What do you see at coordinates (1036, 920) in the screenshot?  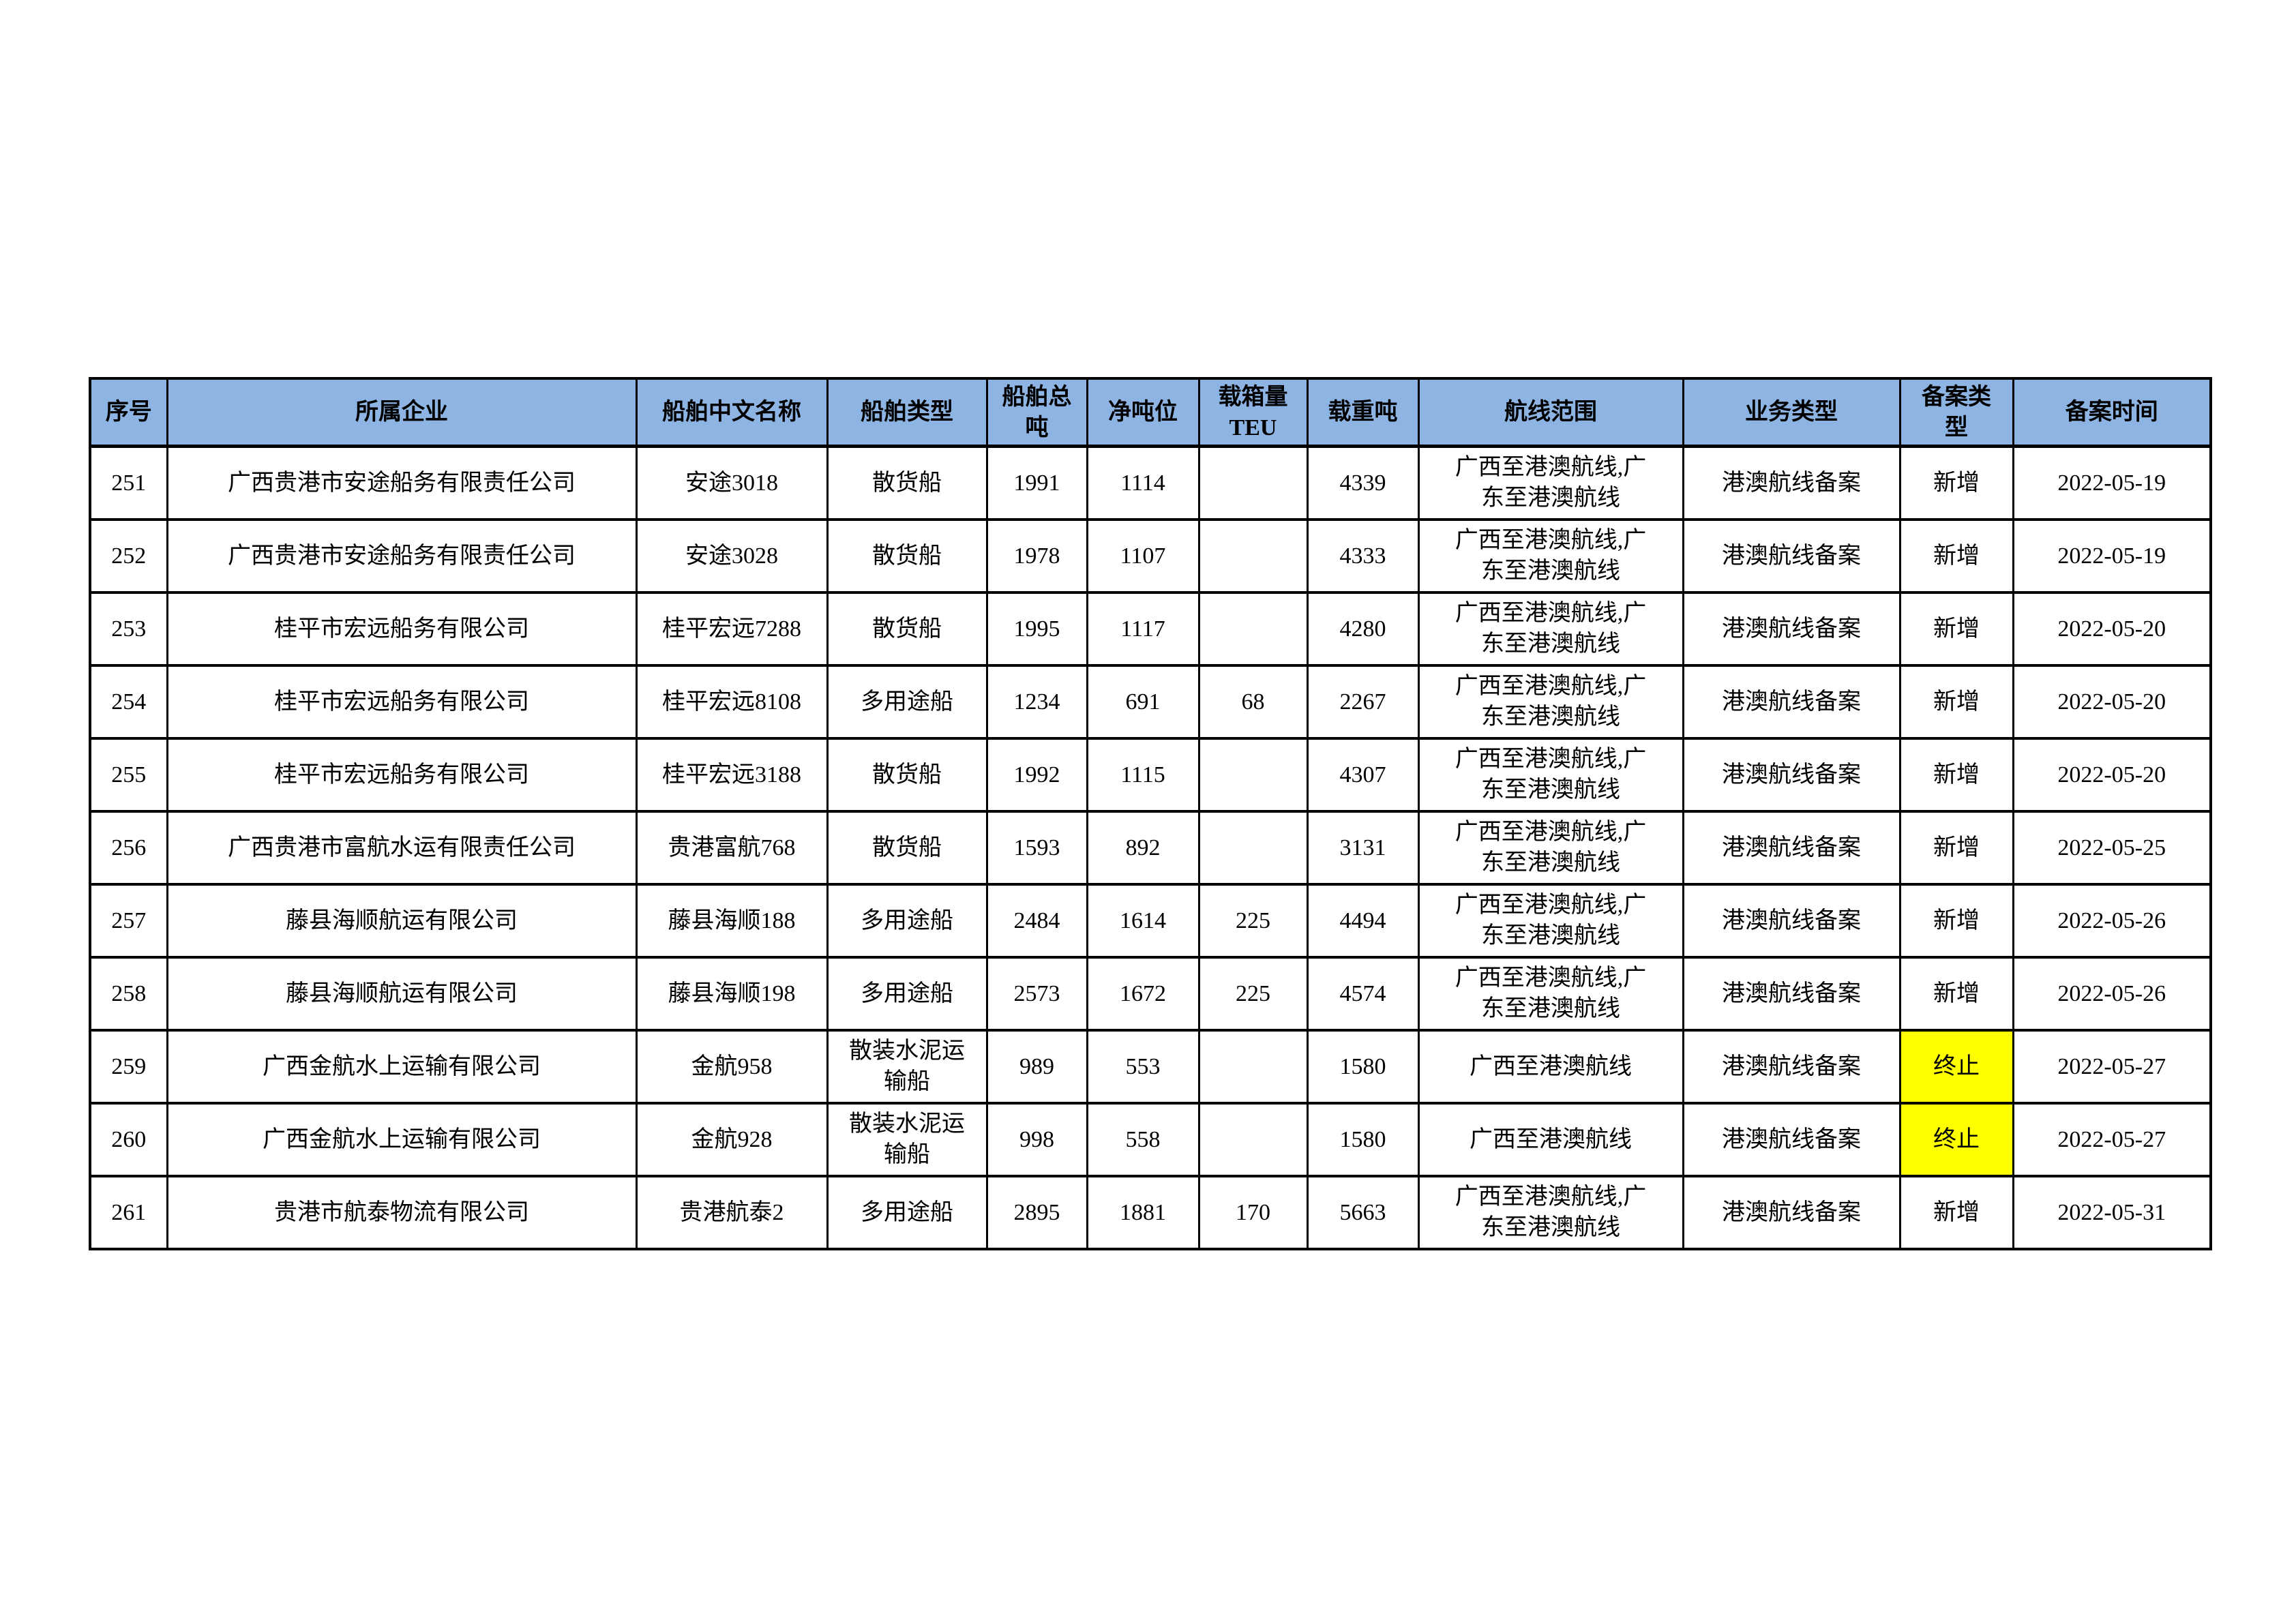 I see `cell-gross-tonnage: 2484` at bounding box center [1036, 920].